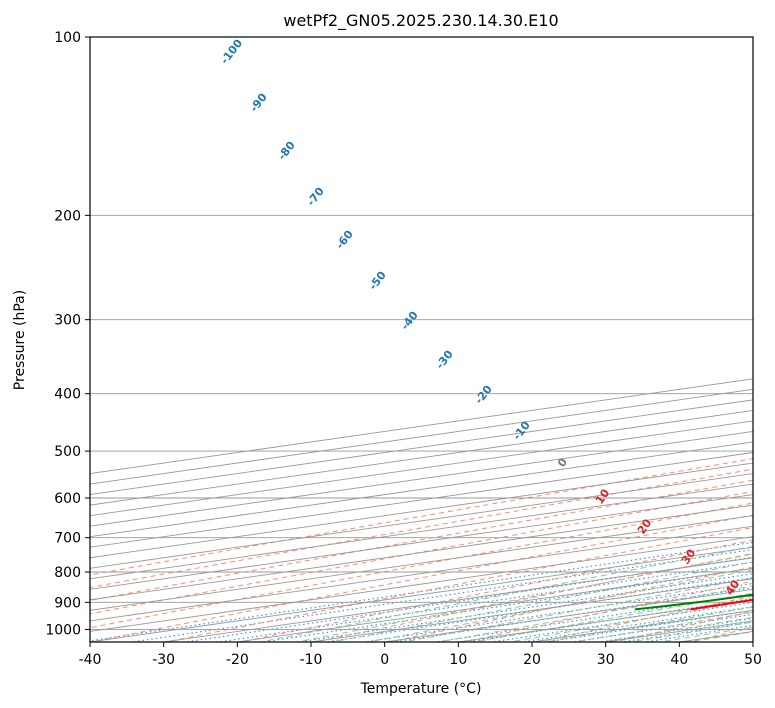 The image size is (775, 708). What do you see at coordinates (63, 630) in the screenshot?
I see `y-tick-label: 1000` at bounding box center [63, 630].